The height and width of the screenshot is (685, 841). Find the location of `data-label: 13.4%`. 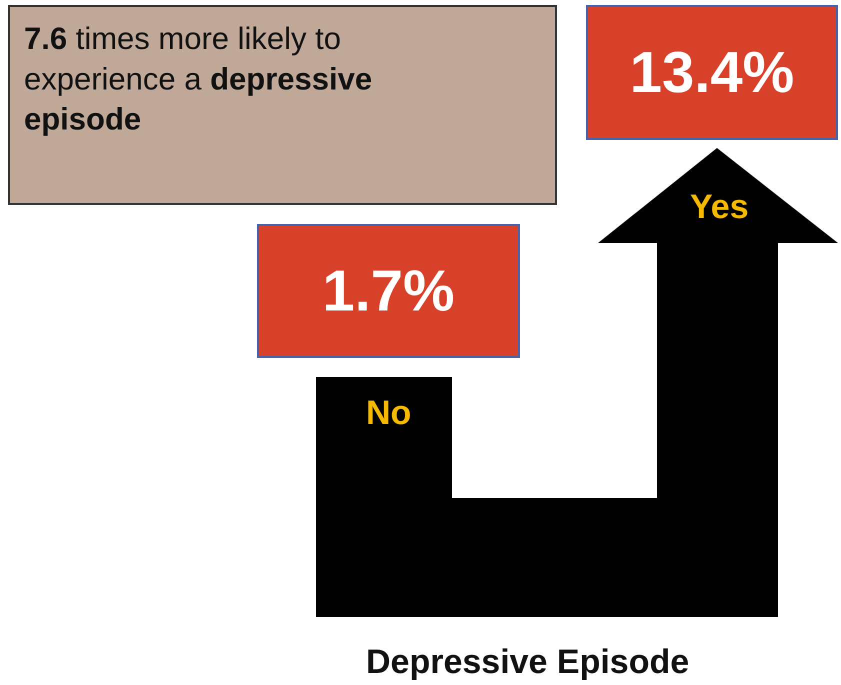

data-label: 13.4% is located at coordinates (712, 72).